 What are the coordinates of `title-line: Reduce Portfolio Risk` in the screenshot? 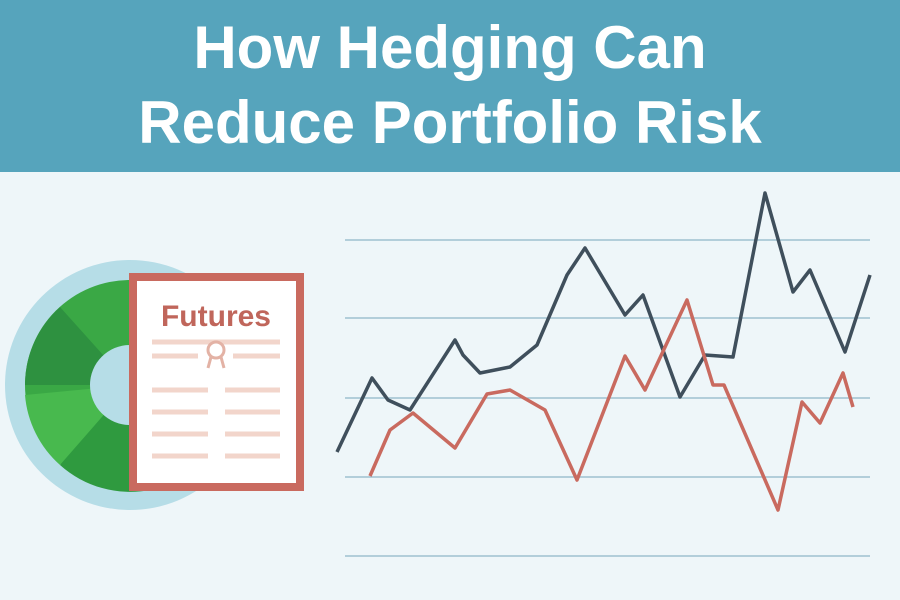 It's located at (450, 122).